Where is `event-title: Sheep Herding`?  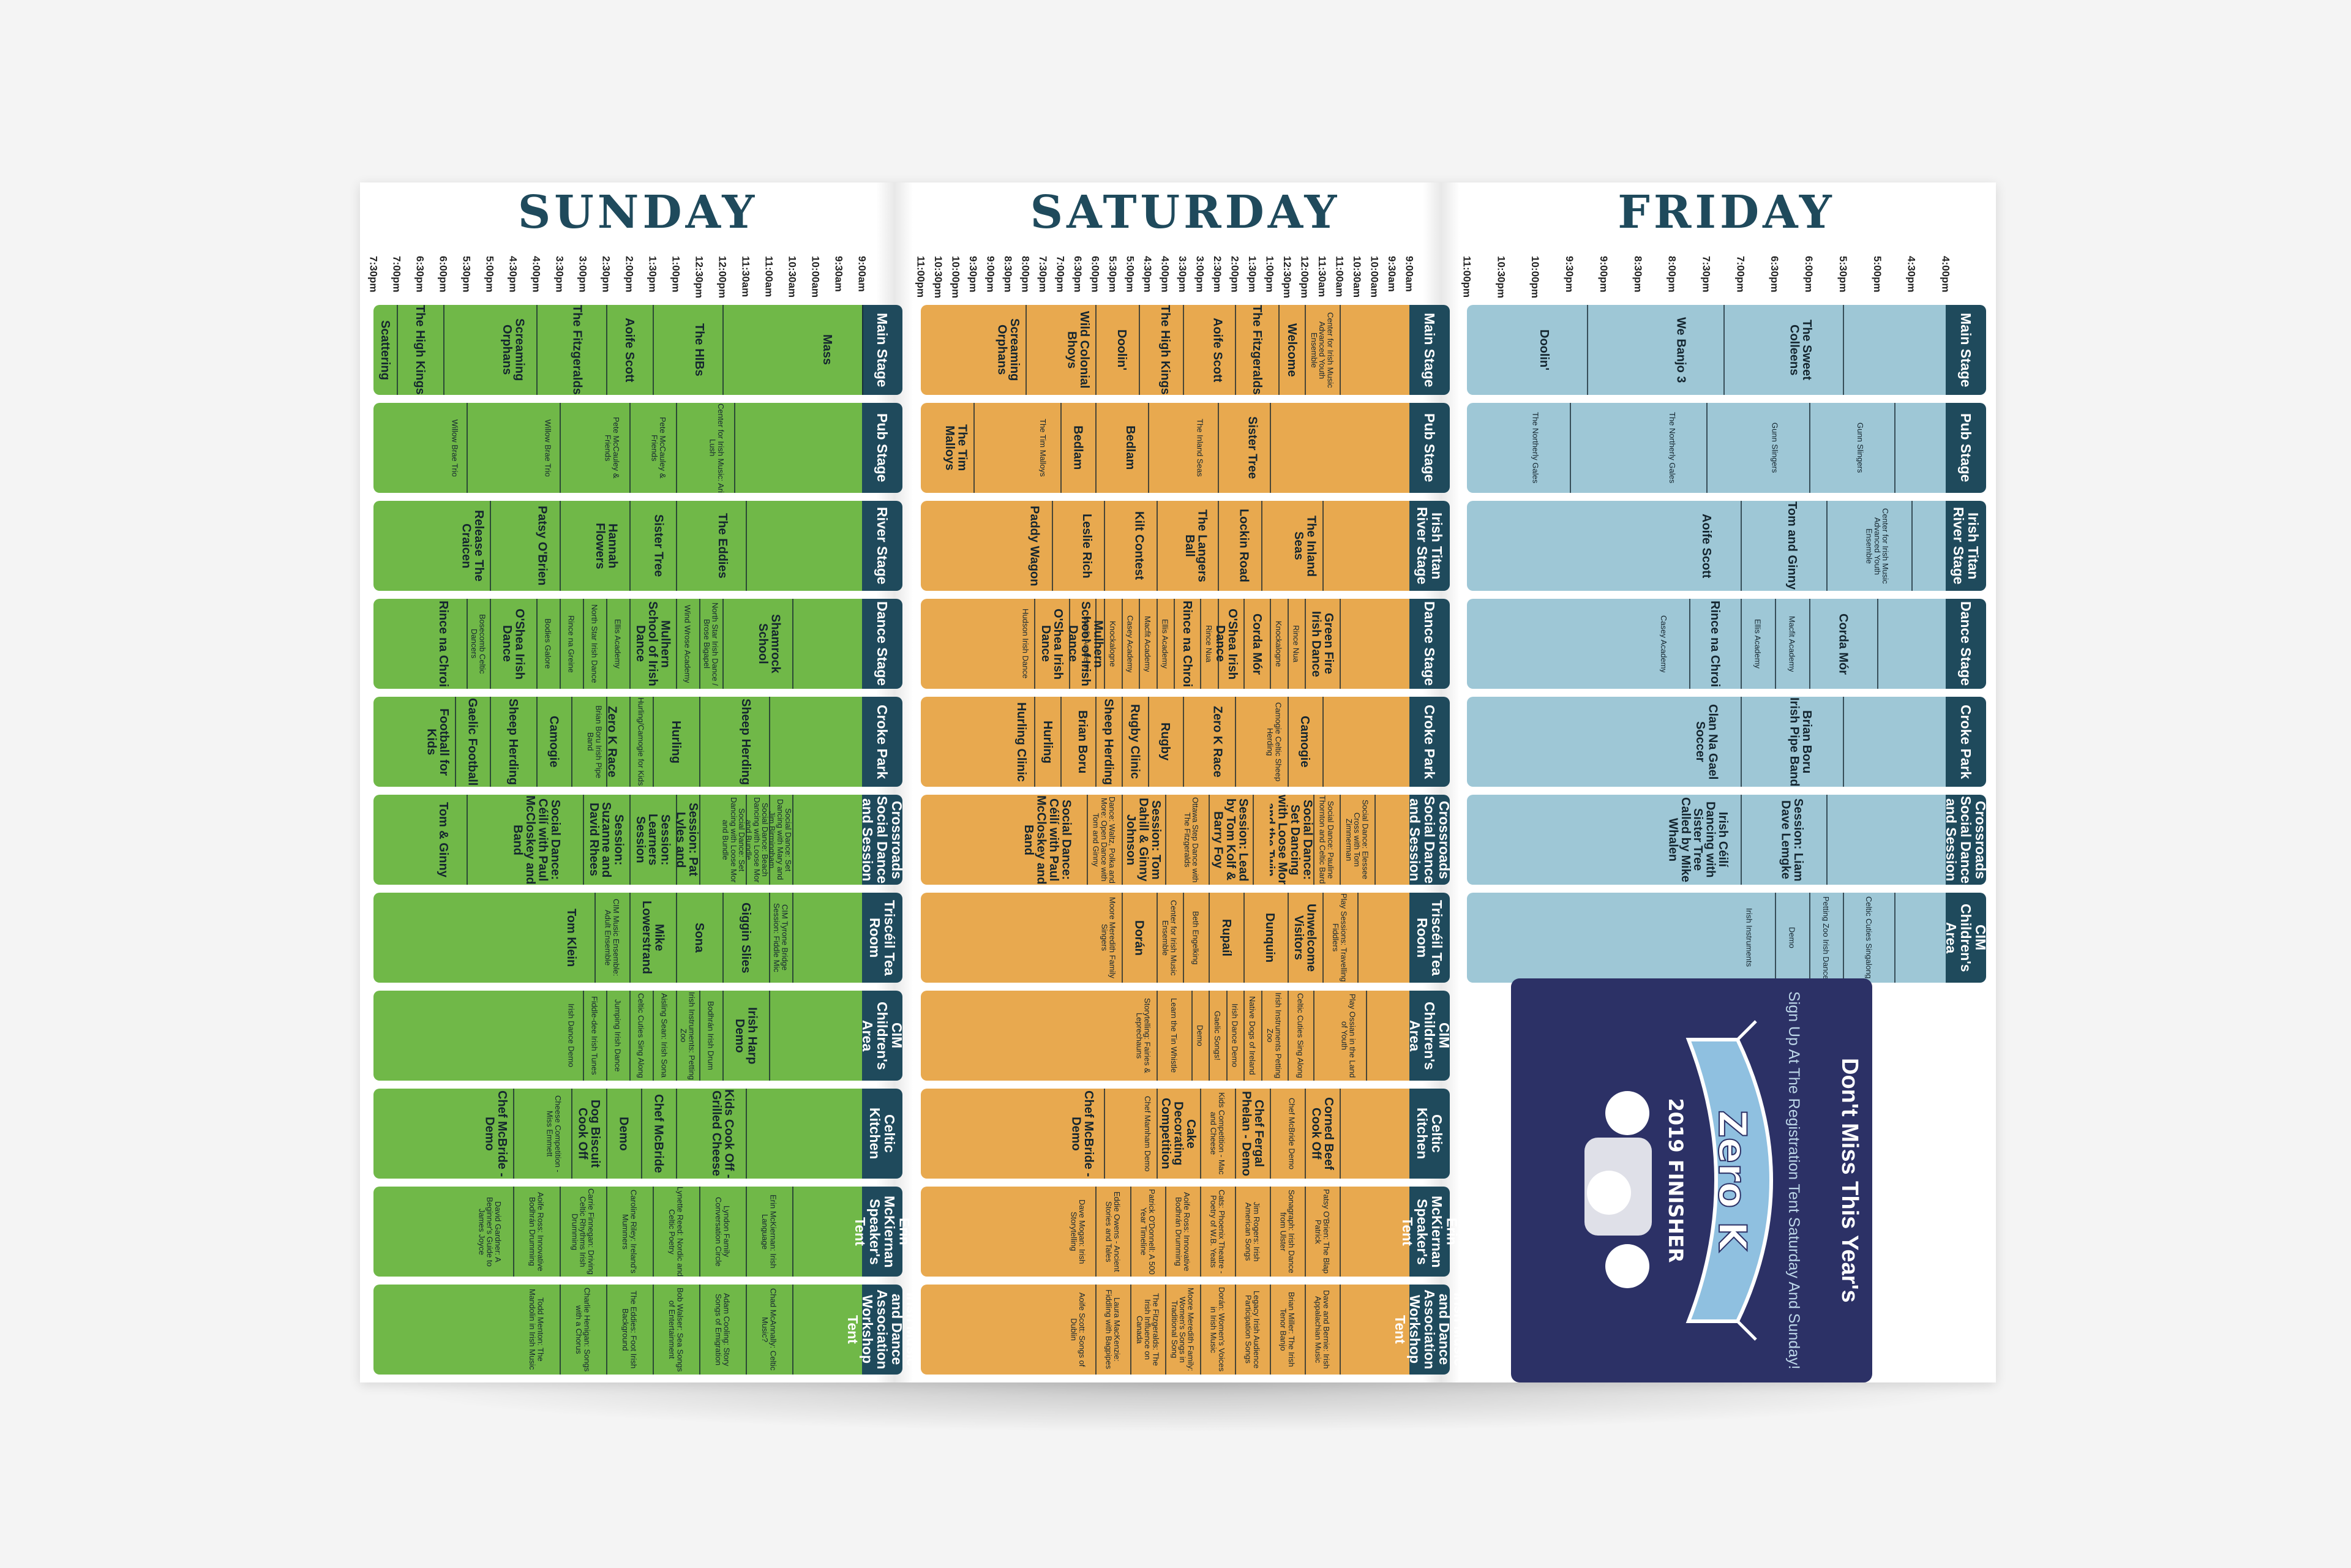 event-title: Sheep Herding is located at coordinates (513, 742).